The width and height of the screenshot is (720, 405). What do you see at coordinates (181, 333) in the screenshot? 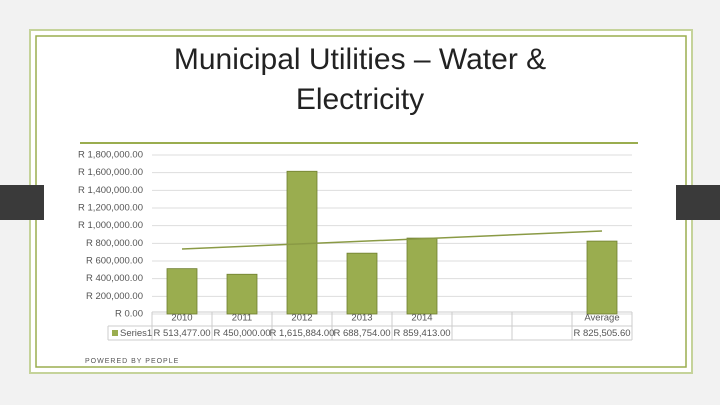
I see `value-label: R 513,477.00` at bounding box center [181, 333].